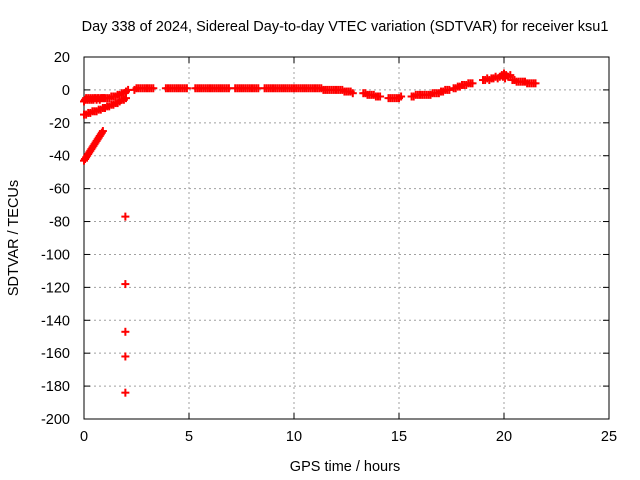  What do you see at coordinates (59, 157) in the screenshot?
I see `y-tick-label: -40` at bounding box center [59, 157].